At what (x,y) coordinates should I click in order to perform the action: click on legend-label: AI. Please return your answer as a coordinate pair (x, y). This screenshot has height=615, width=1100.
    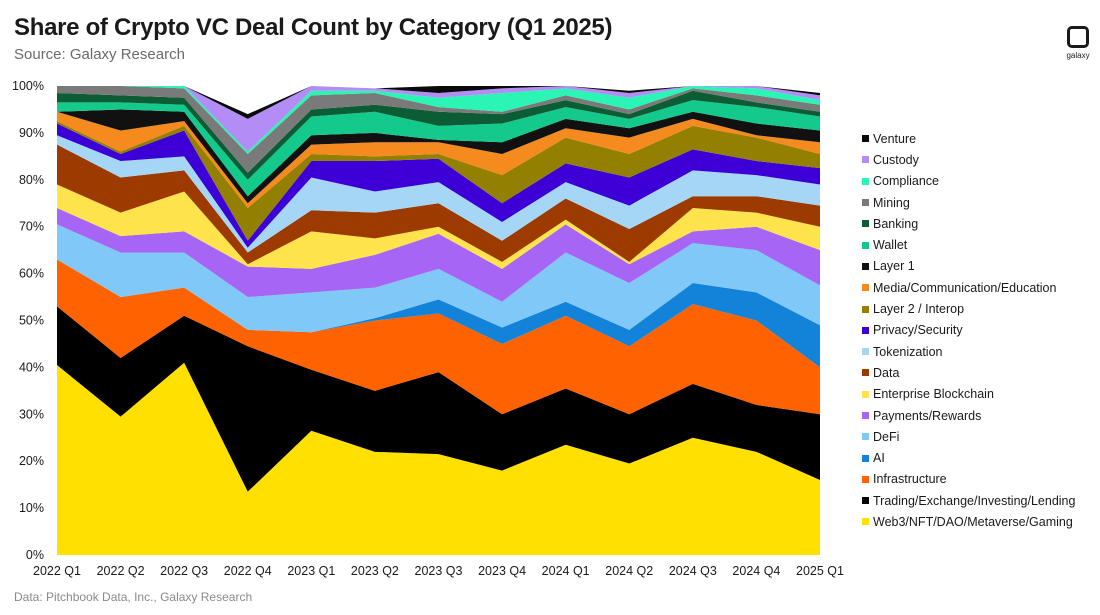
    Looking at the image, I should click on (879, 458).